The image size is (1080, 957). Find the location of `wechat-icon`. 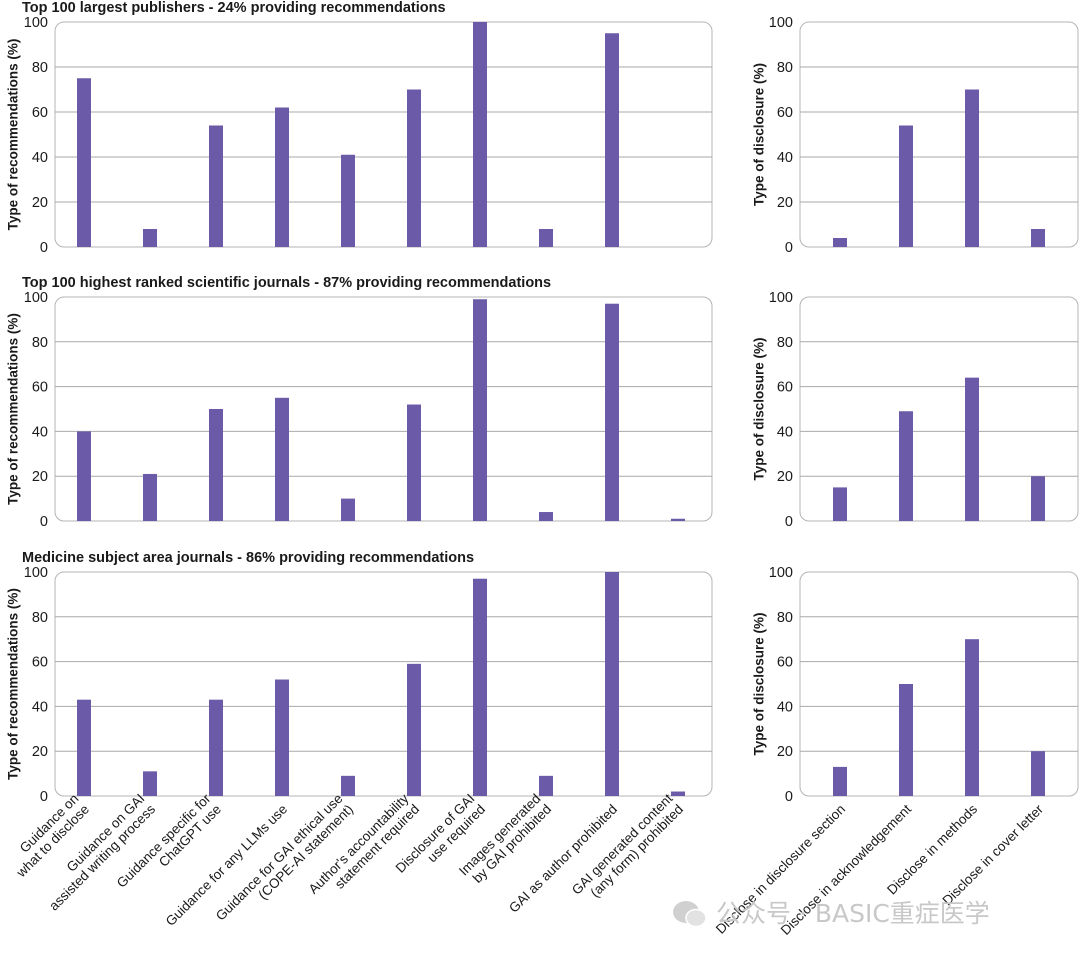

wechat-icon is located at coordinates (690, 914).